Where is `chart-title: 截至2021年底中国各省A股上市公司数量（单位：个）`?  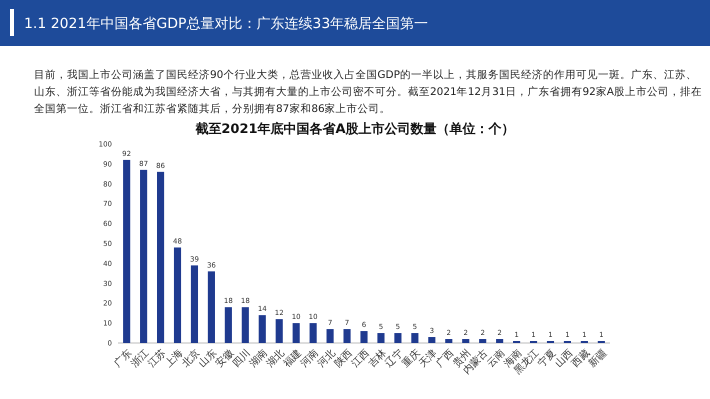
chart-title: 截至2021年底中国各省A股上市公司数量（单位：个） is located at coordinates (354, 129).